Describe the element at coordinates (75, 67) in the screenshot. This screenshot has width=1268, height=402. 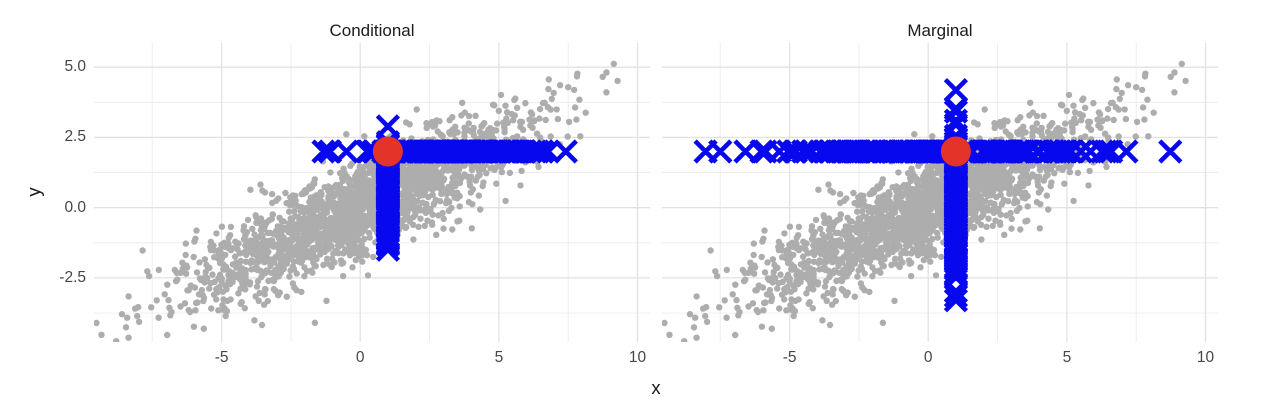
I see `y-tick-label: 5.0` at that location.